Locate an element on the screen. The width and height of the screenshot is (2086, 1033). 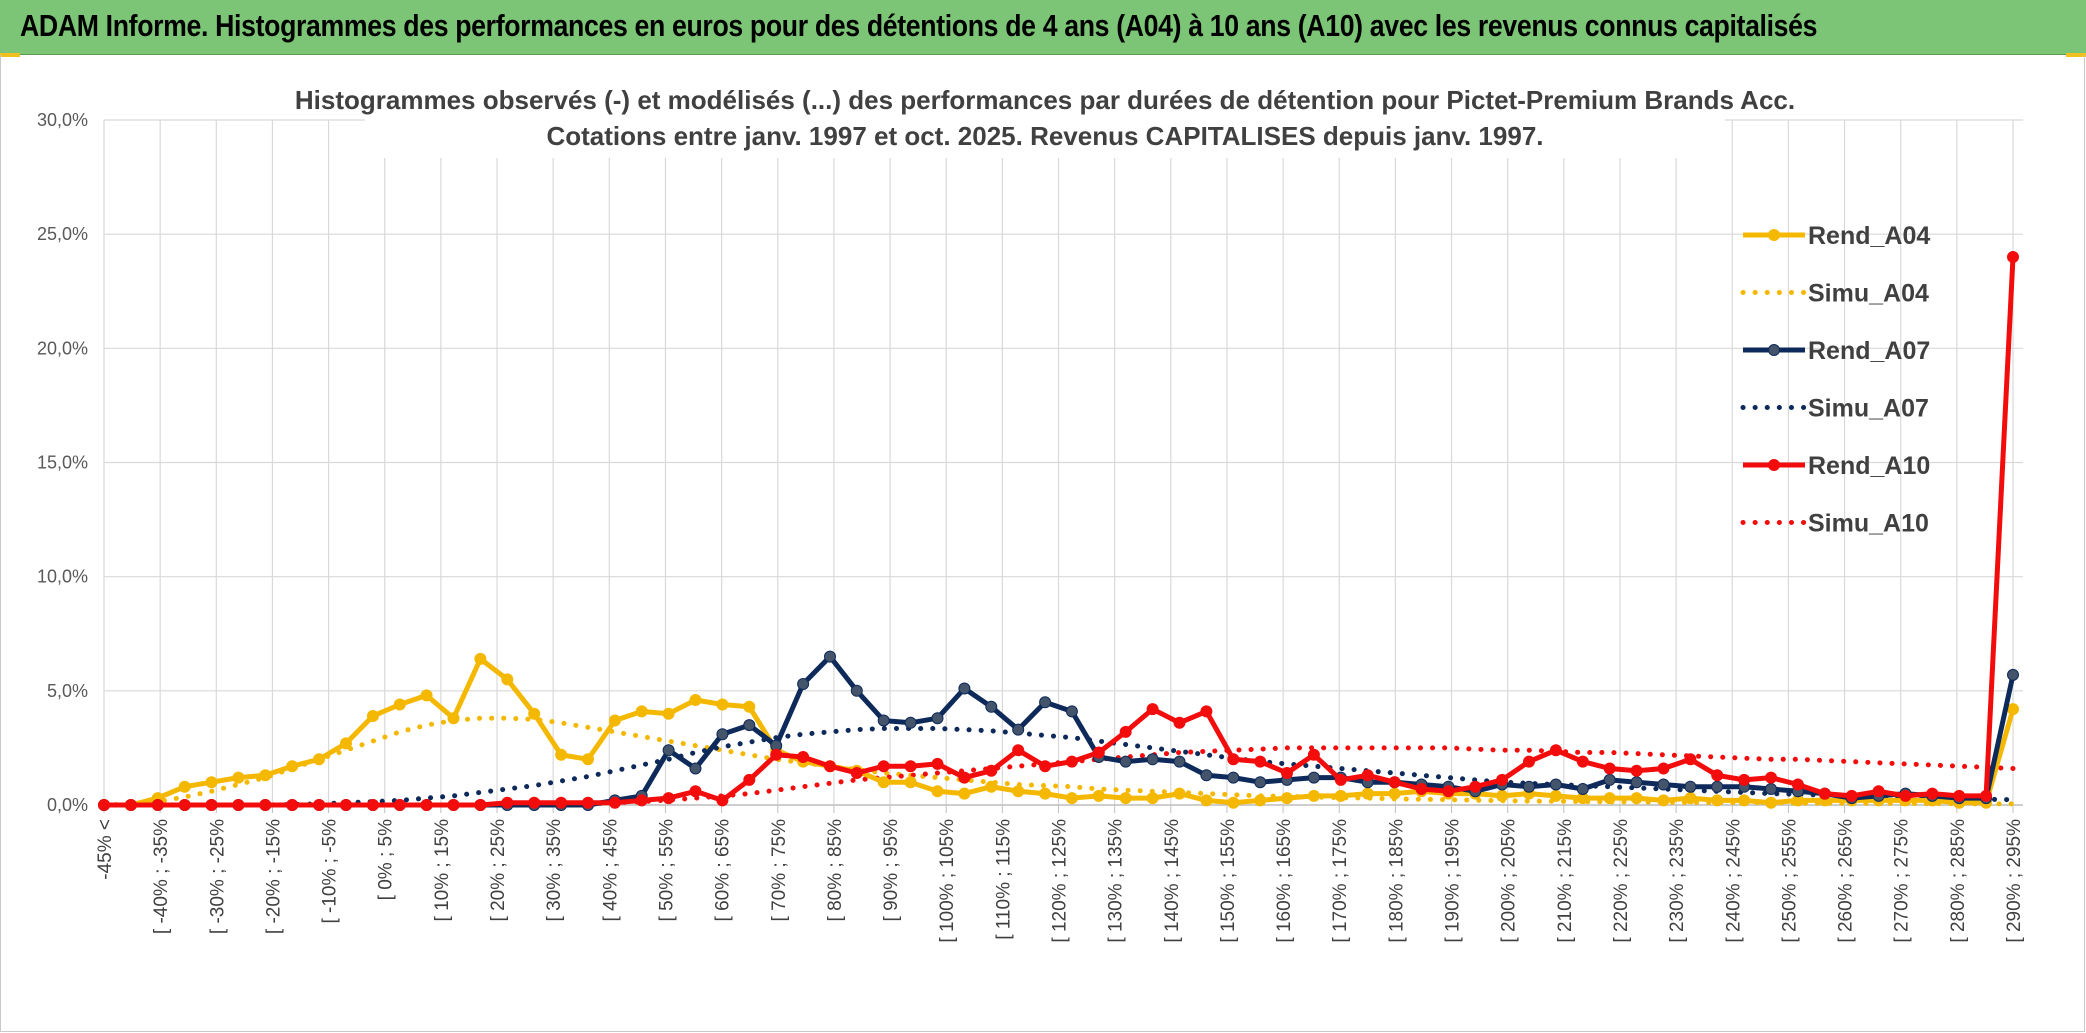
legend-label: Rend_A04 is located at coordinates (1869, 236).